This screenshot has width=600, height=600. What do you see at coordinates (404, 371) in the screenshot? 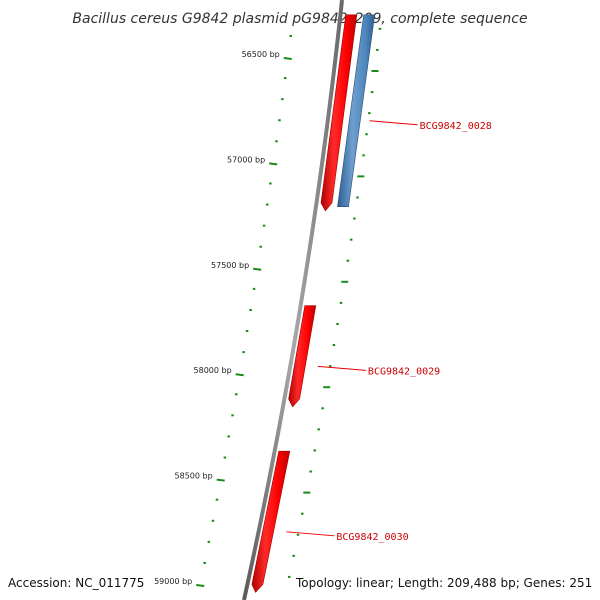
I see `gene-label: BCG9842_0029` at bounding box center [404, 371].